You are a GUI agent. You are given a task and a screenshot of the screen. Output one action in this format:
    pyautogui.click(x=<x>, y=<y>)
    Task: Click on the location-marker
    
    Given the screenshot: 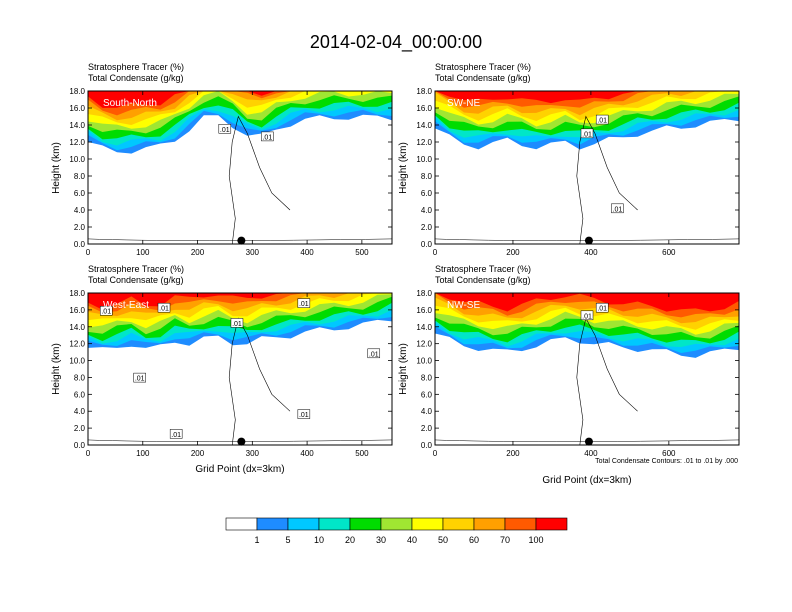 What is the action you would take?
    pyautogui.click(x=588, y=441)
    